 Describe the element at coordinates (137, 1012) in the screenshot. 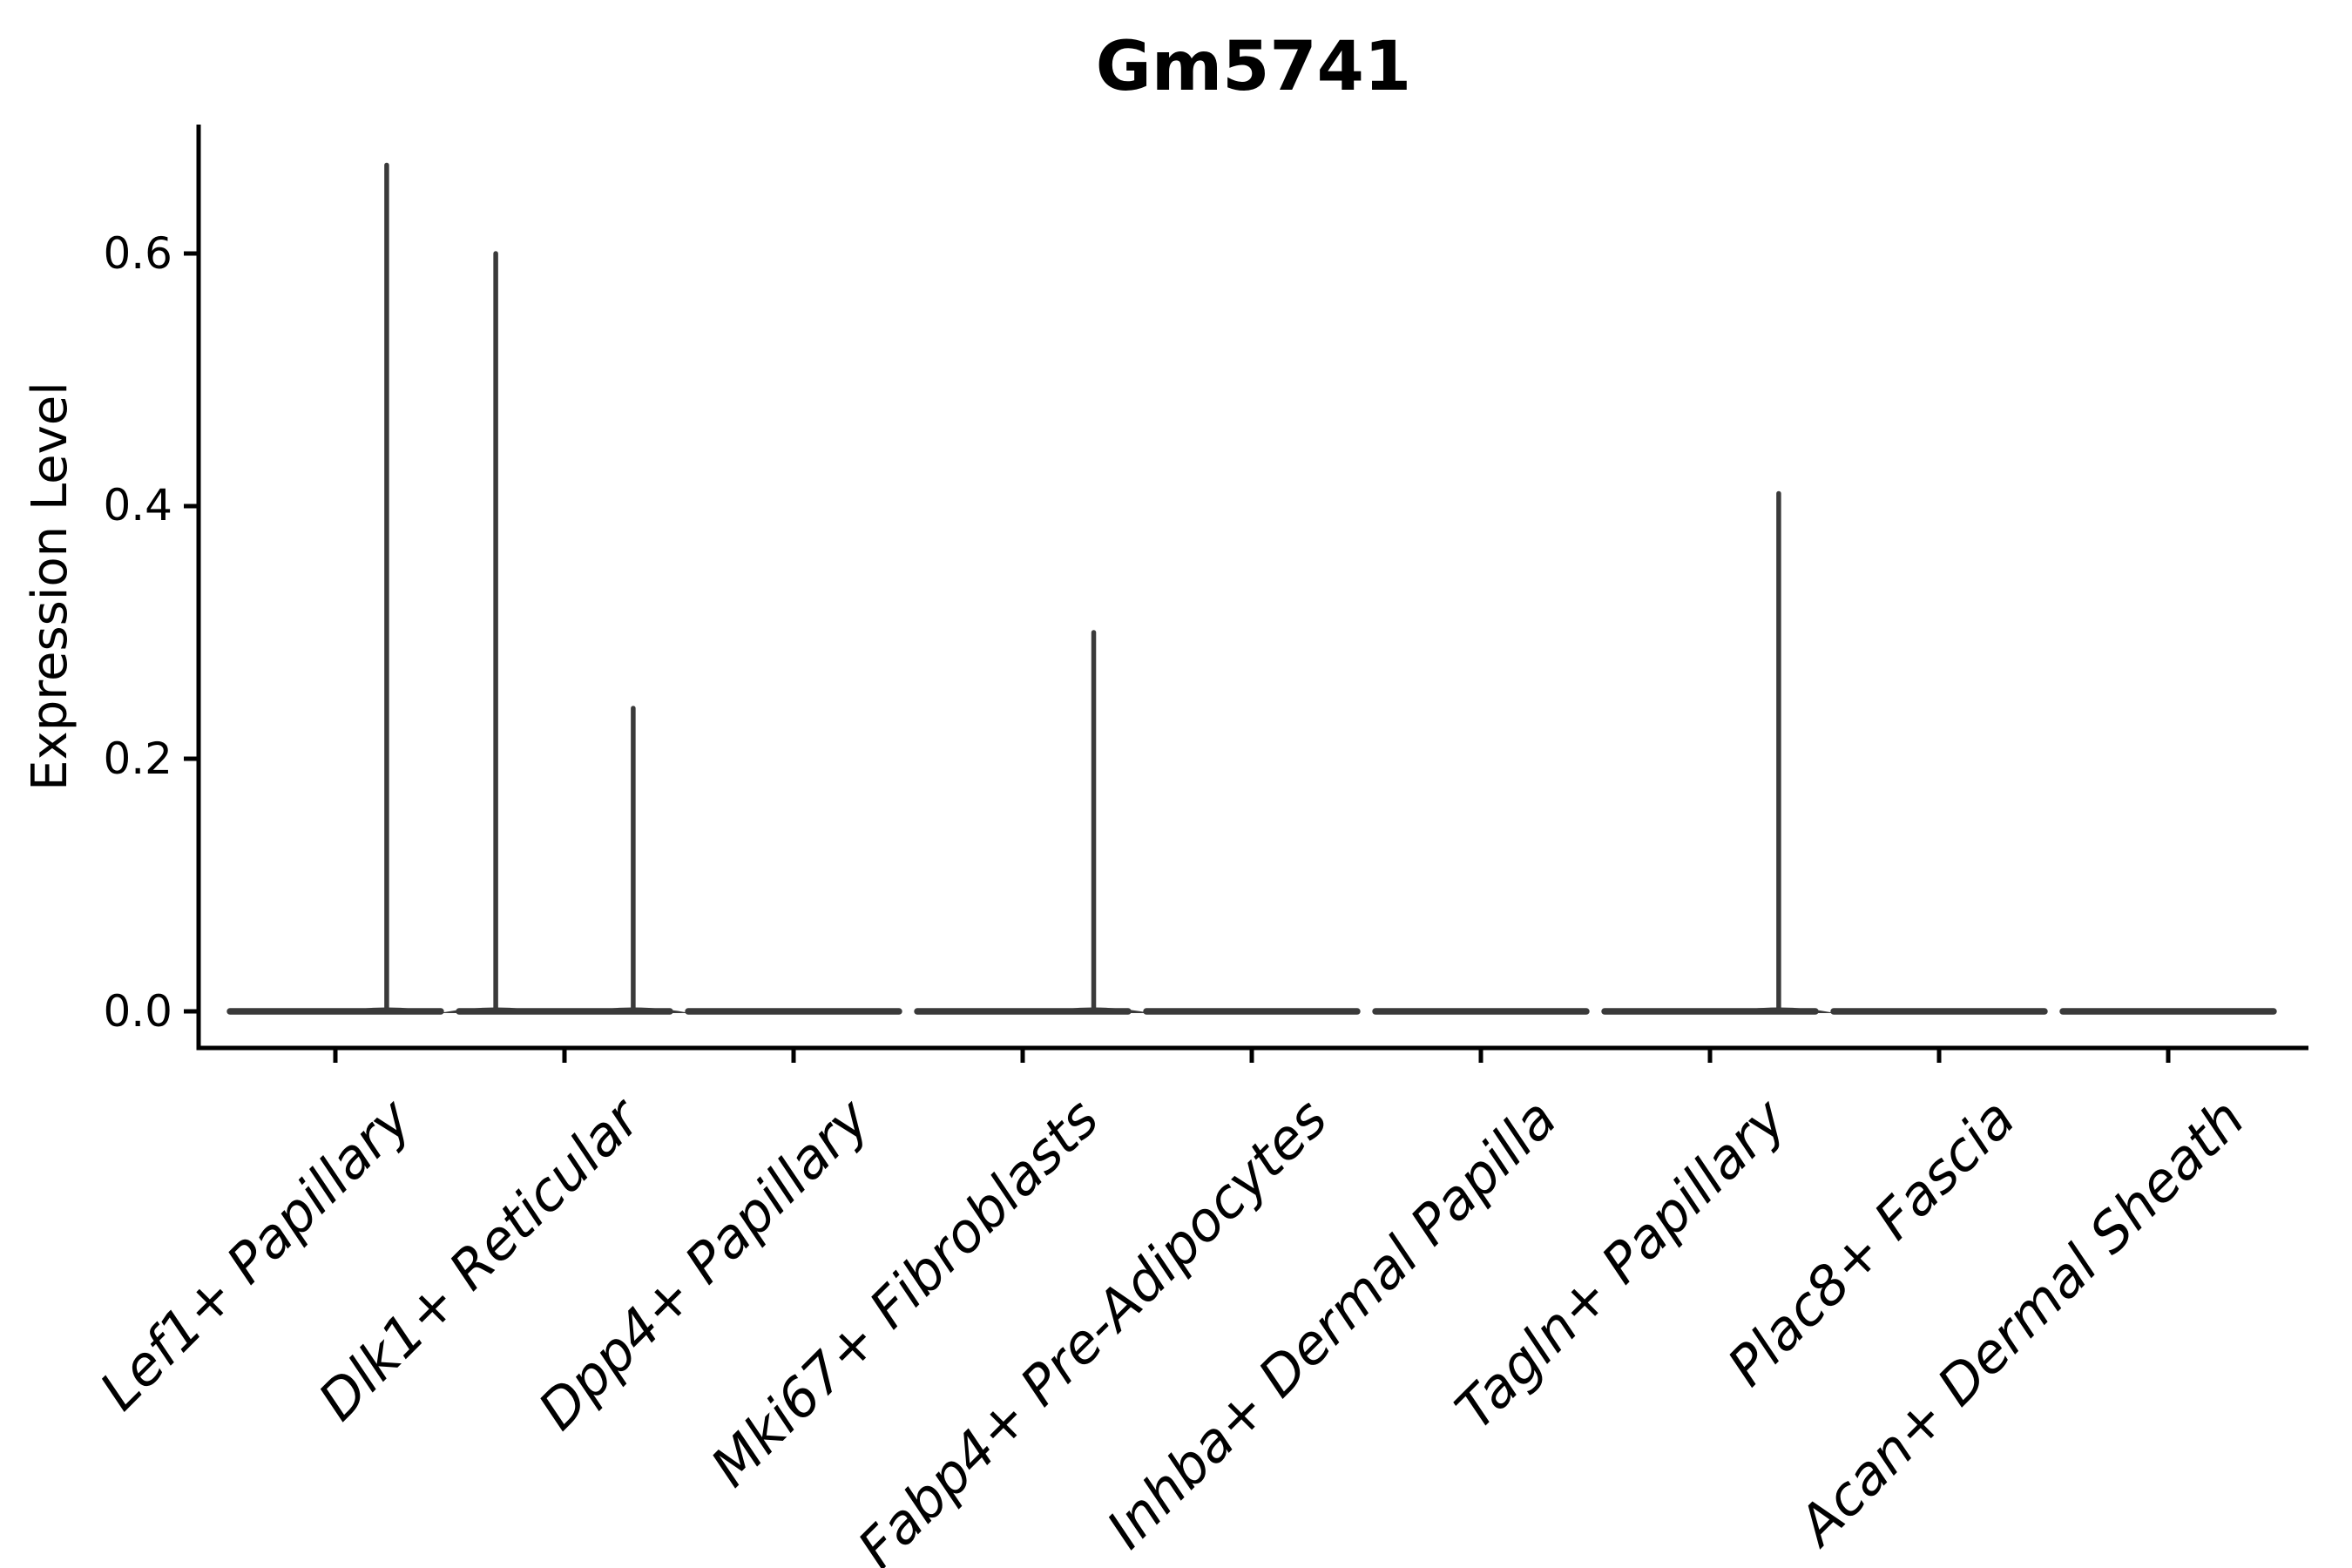

I see `y-tick-label-0.0: 0.0` at that location.